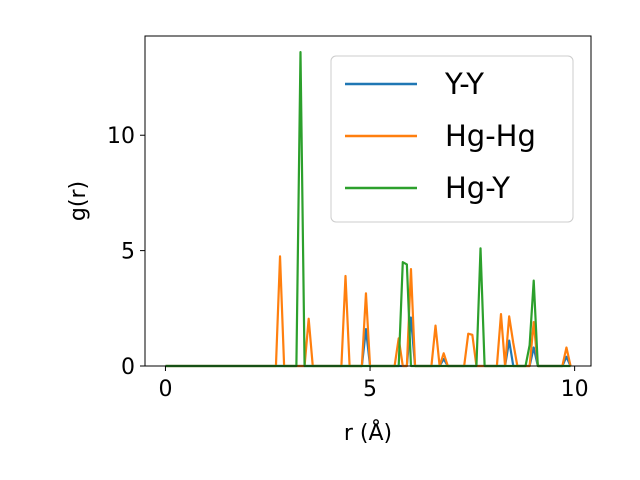 Image resolution: width=640 pixels, height=480 pixels. I want to click on legend-label-y-y: Y-Y, so click(464, 84).